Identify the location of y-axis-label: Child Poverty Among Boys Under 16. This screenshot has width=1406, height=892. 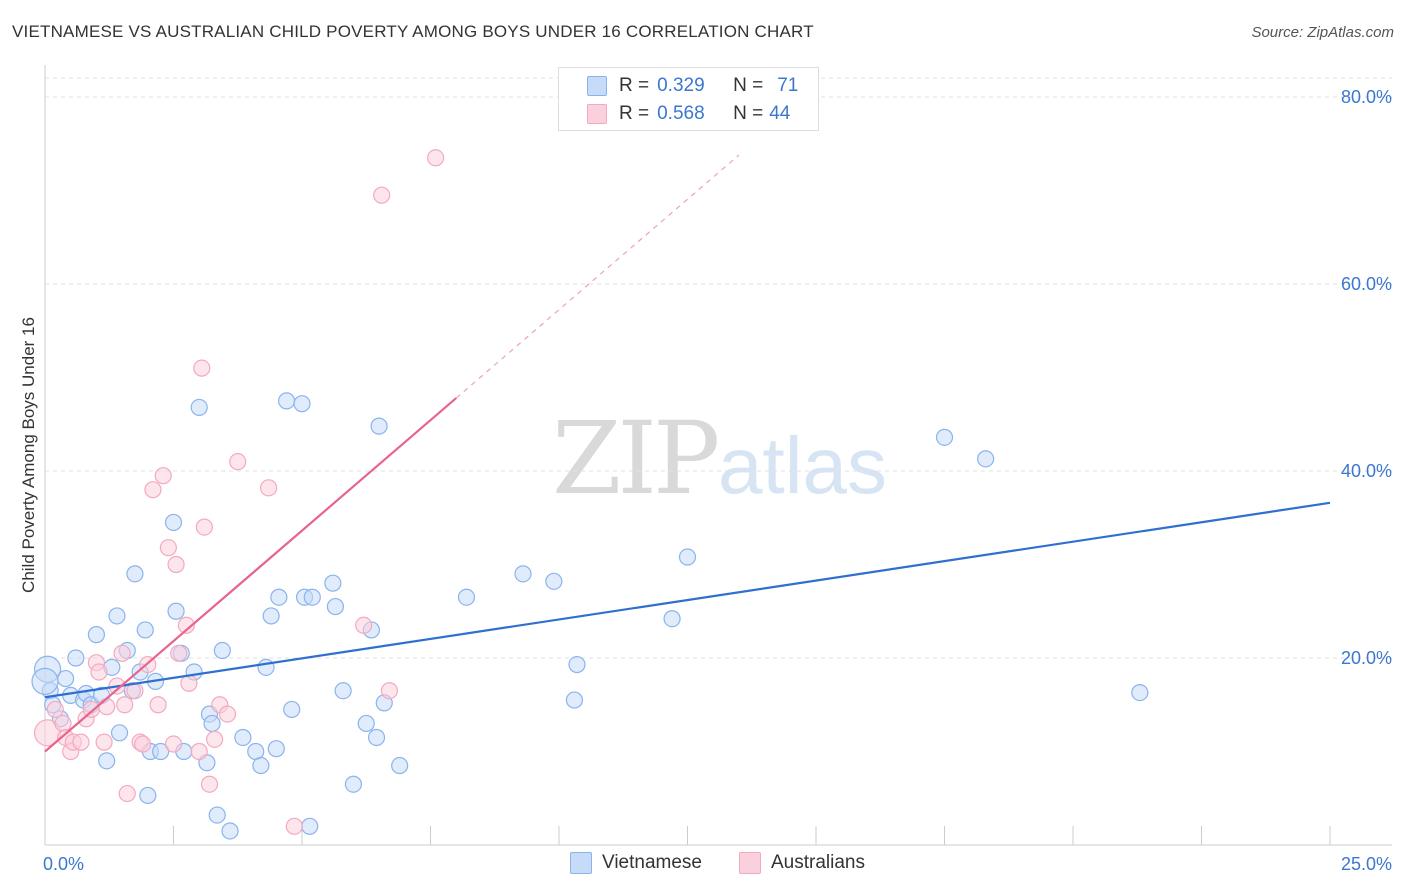
(28, 455).